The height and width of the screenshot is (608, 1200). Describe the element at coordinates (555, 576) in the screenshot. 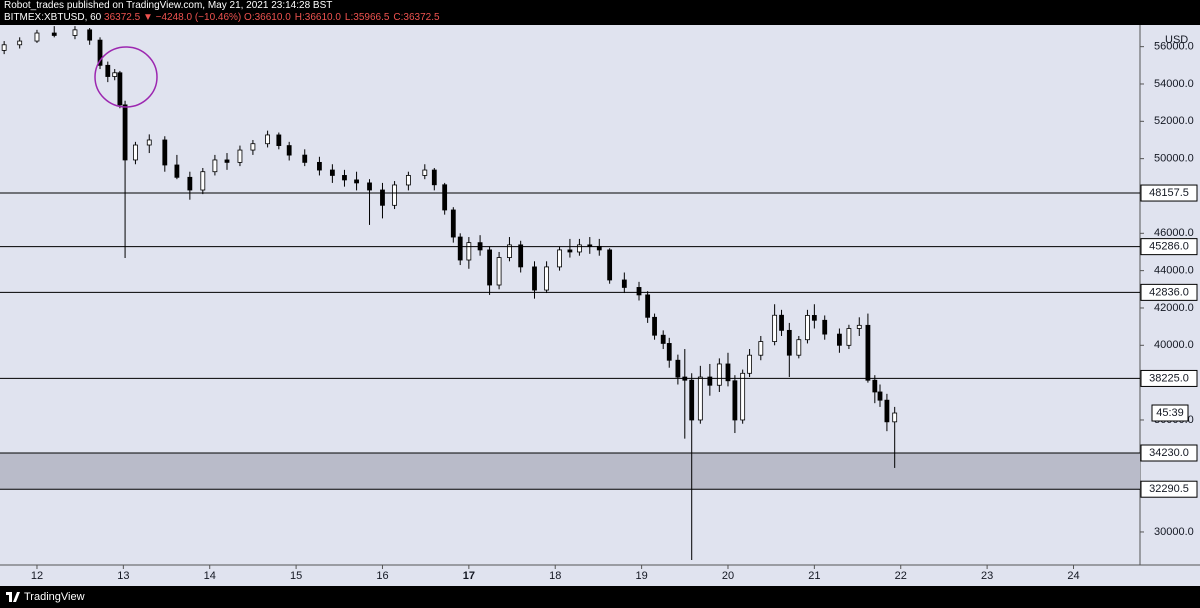

I see `x-tick-label: 18` at that location.